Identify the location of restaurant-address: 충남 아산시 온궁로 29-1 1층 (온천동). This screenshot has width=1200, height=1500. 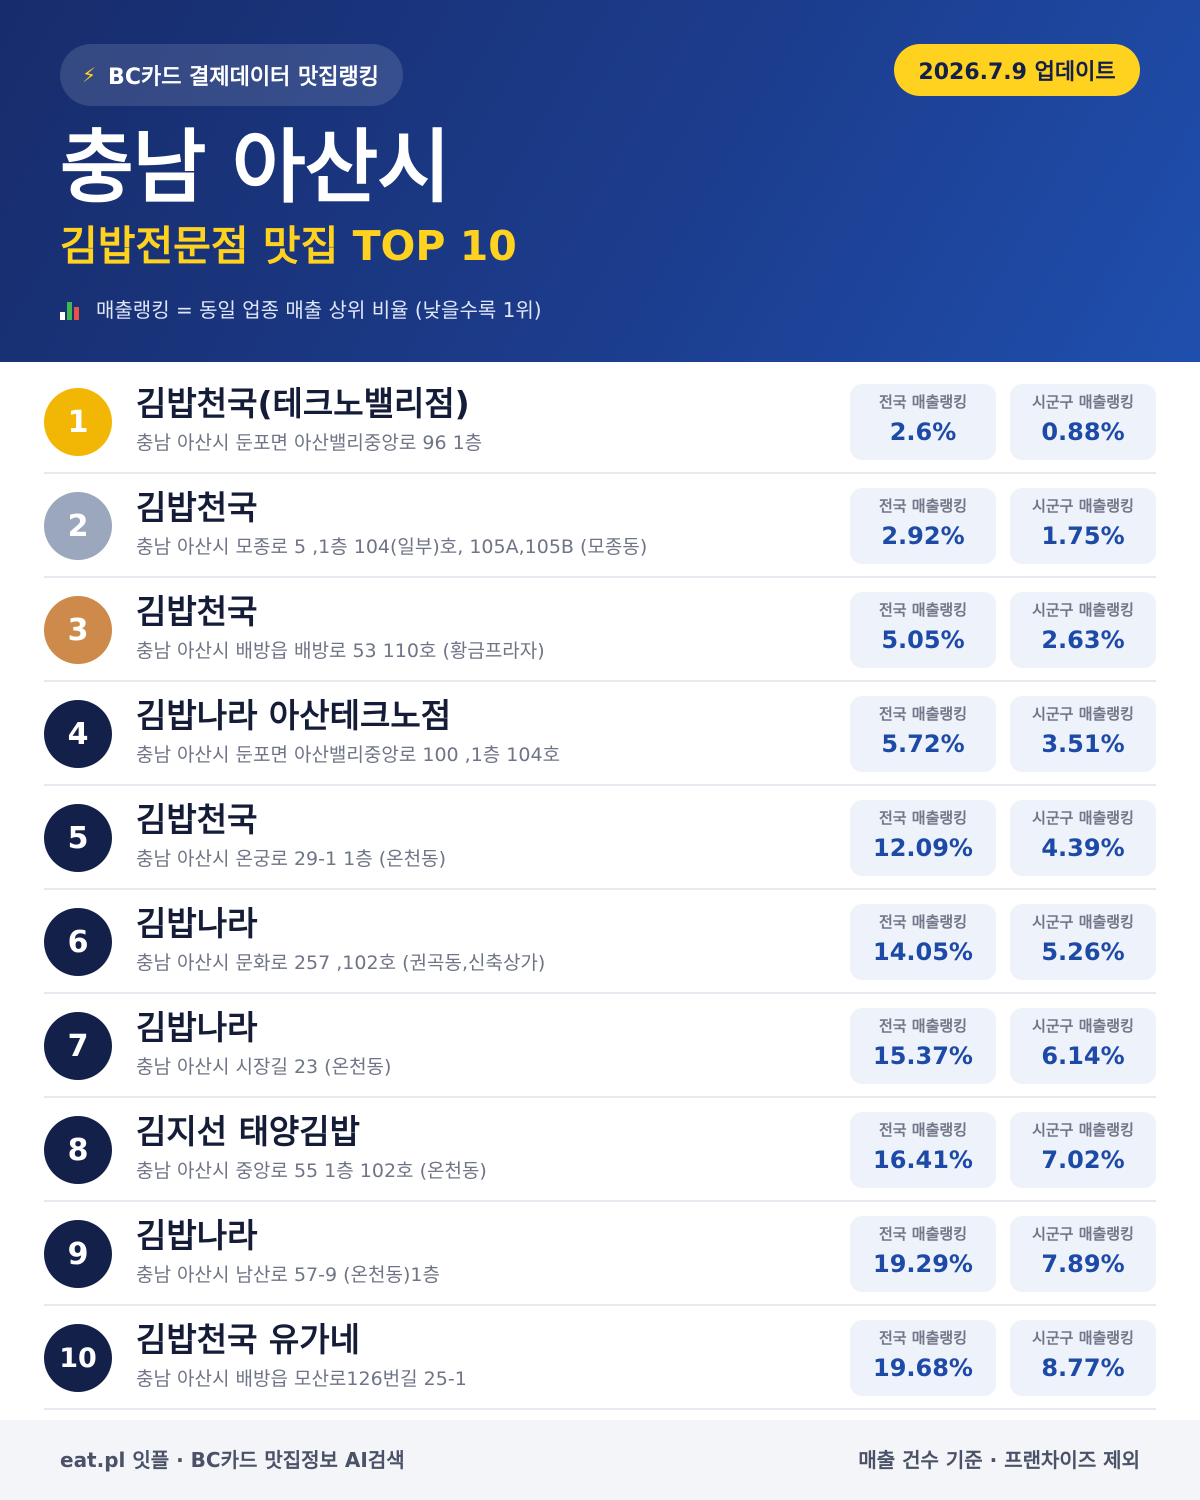
(291, 859).